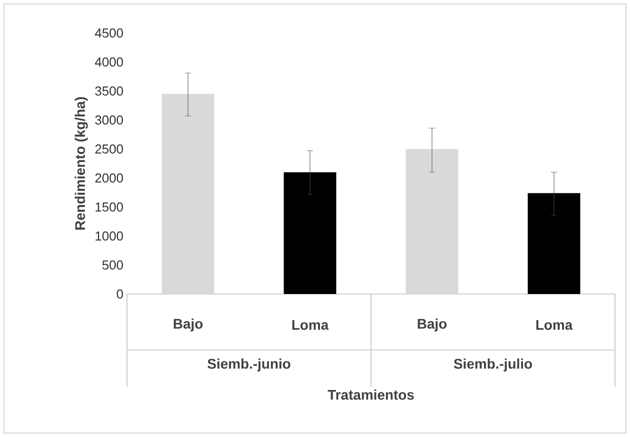 The height and width of the screenshot is (437, 630). What do you see at coordinates (249, 365) in the screenshot?
I see `text: Siemb.-junio` at bounding box center [249, 365].